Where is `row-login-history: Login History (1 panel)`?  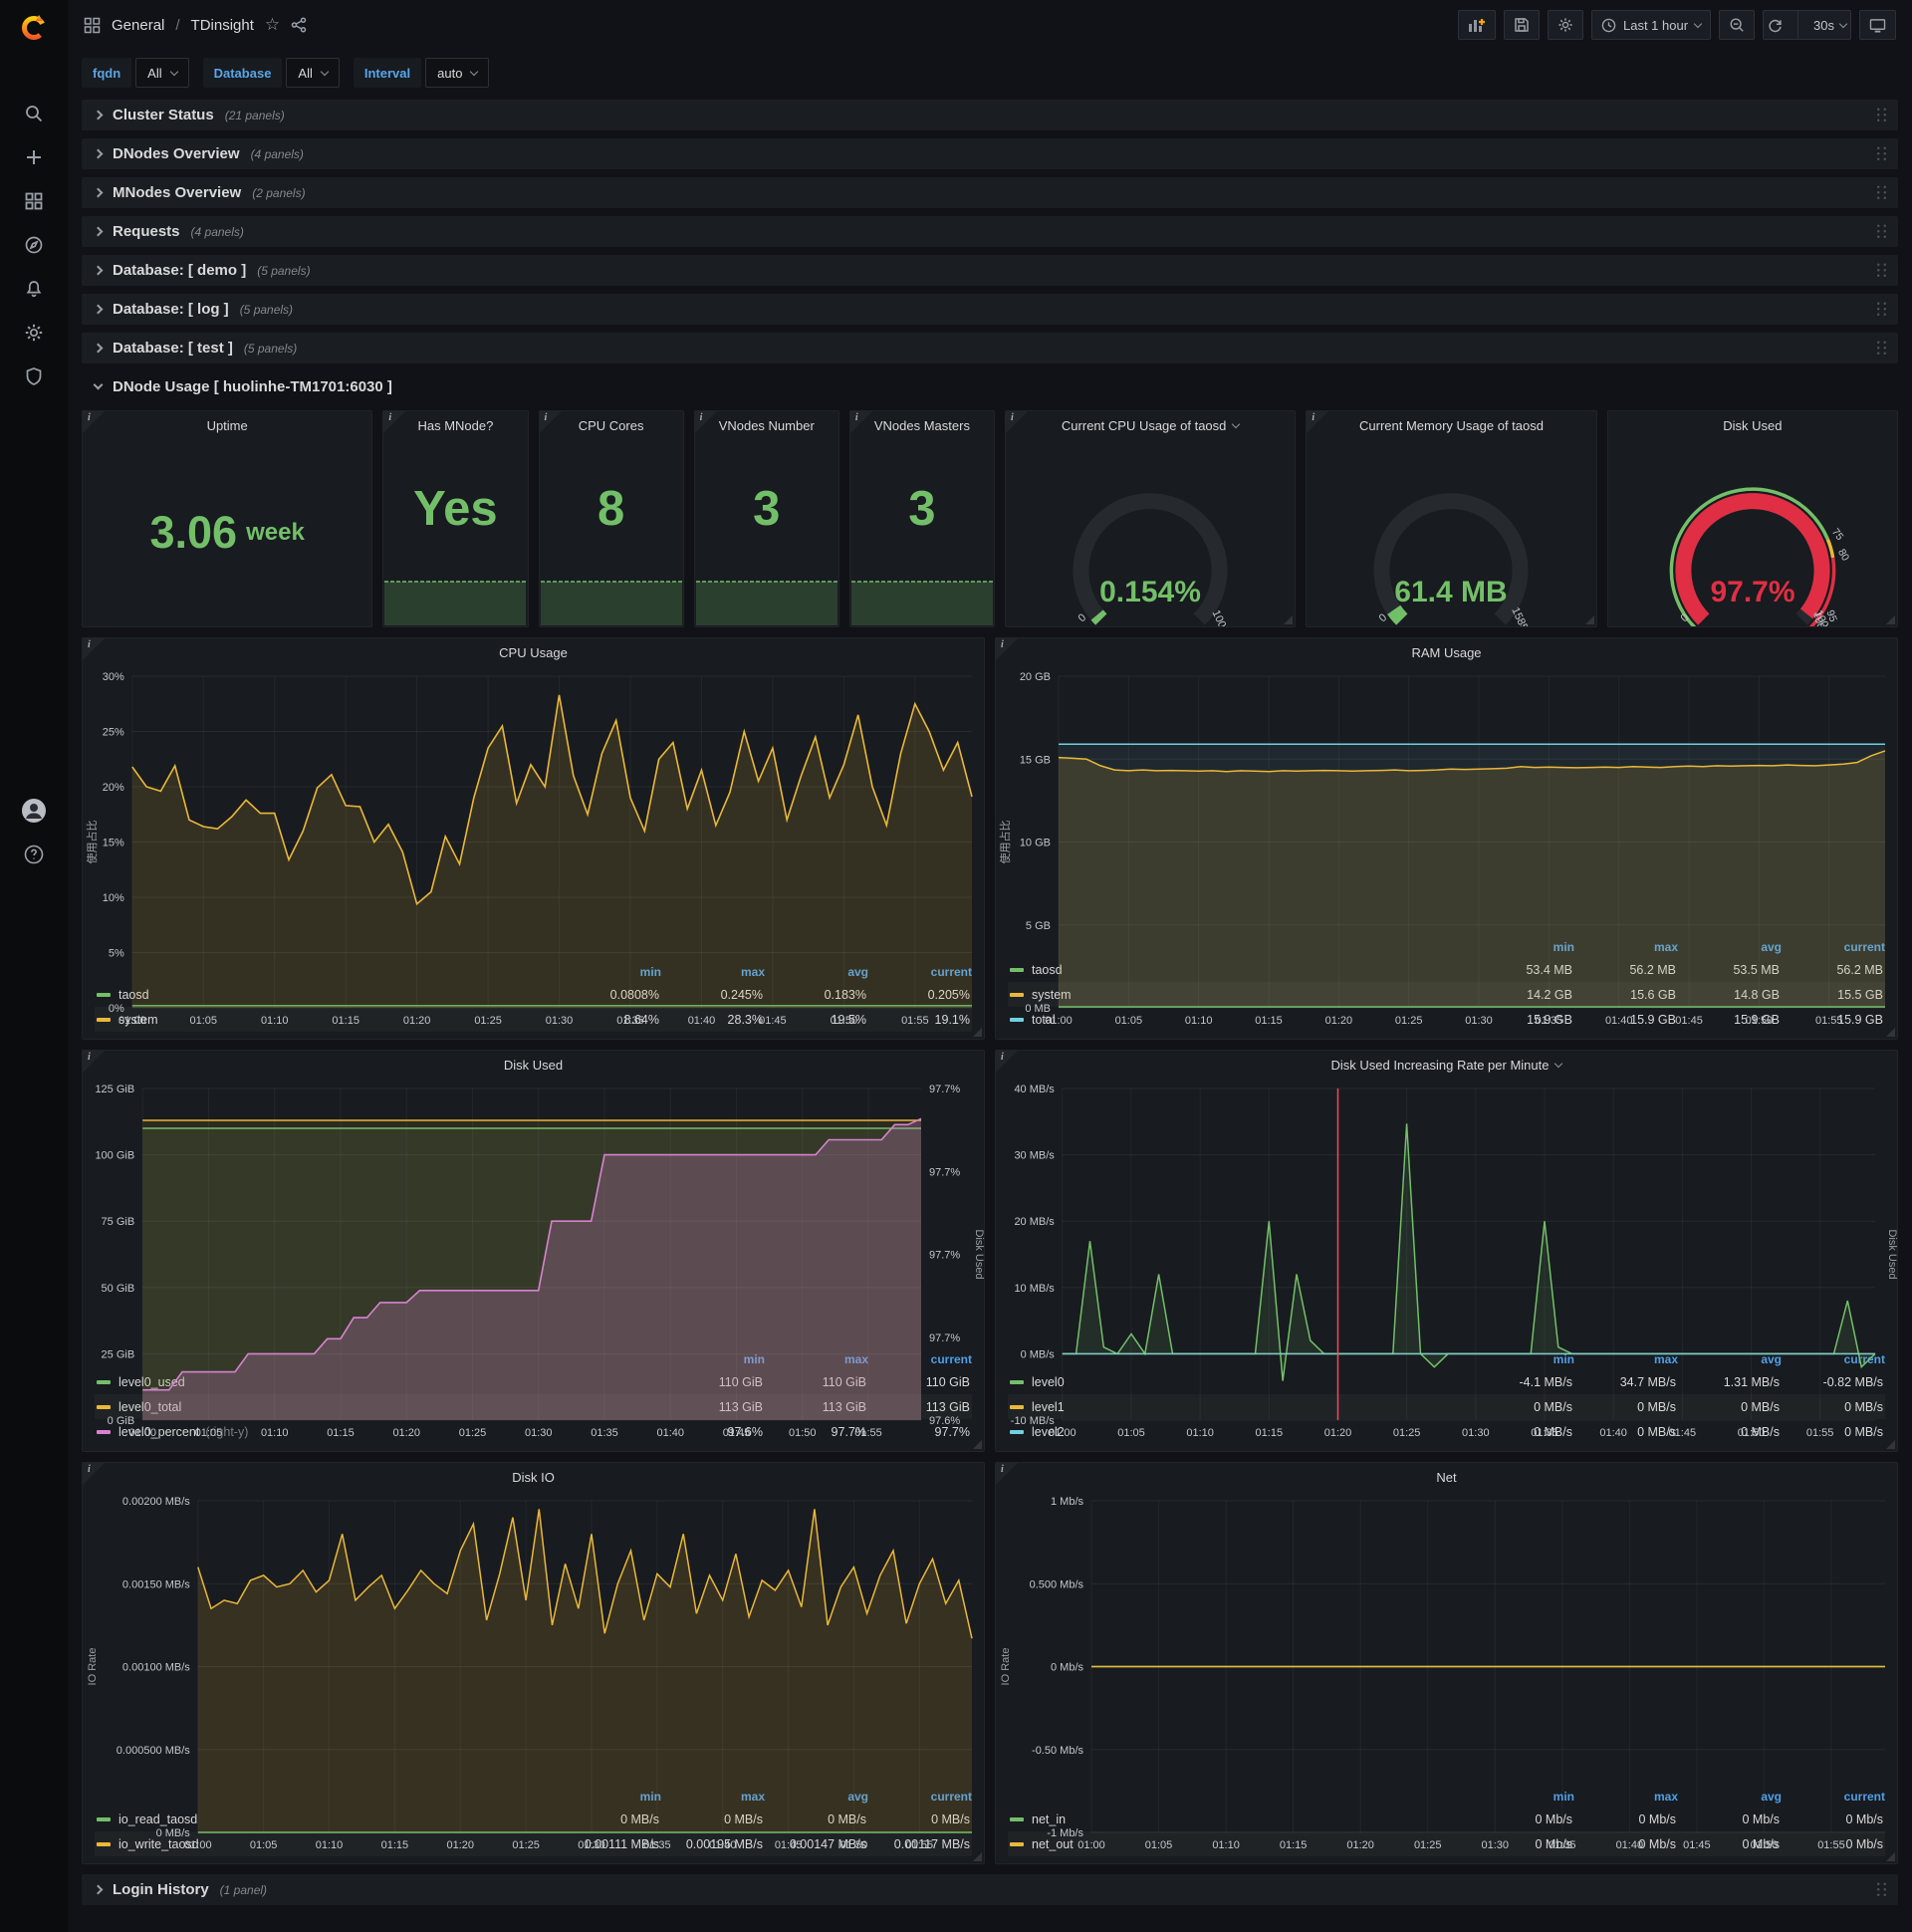
row-login-history: Login History (1 panel) is located at coordinates (990, 1890).